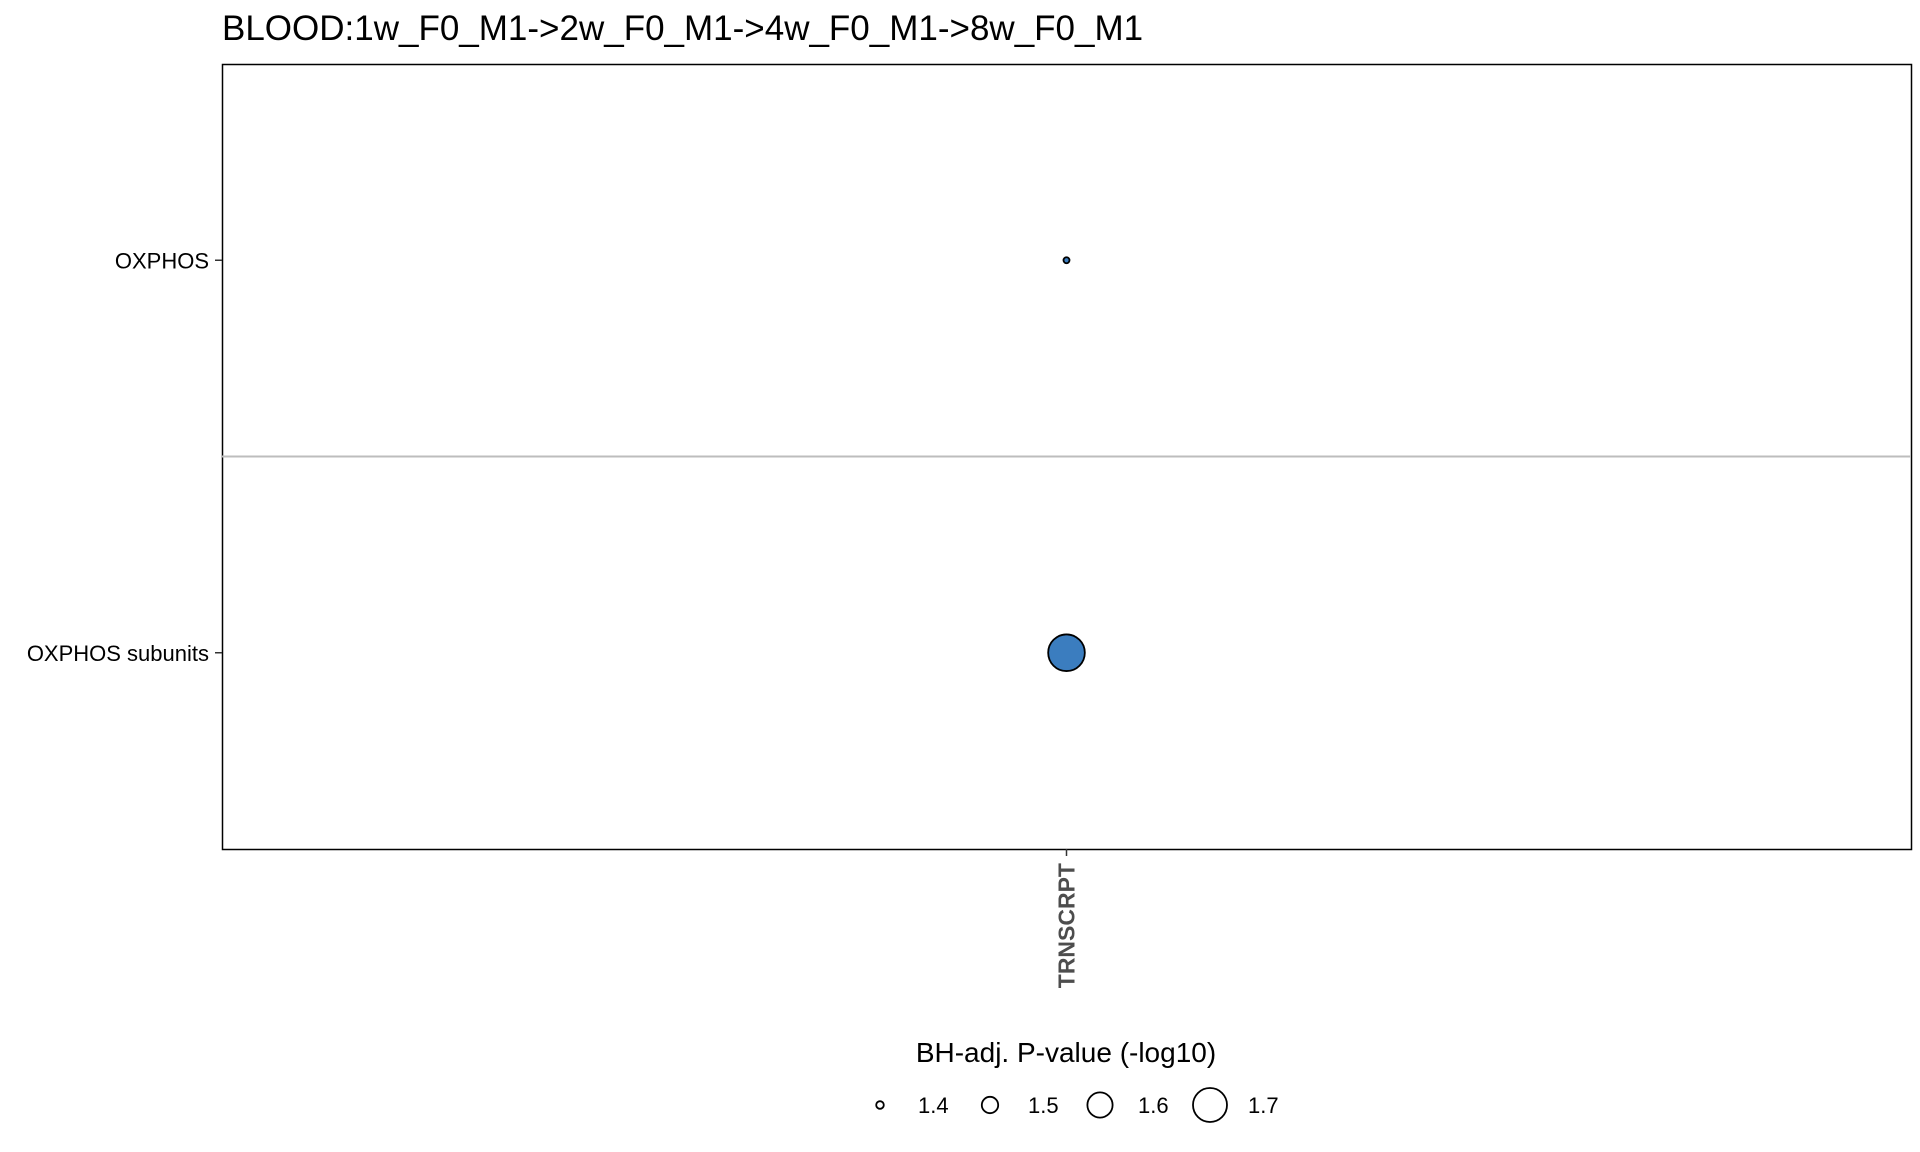  Describe the element at coordinates (1067, 925) in the screenshot. I see `x-tick-label: TRNSCRPT` at that location.